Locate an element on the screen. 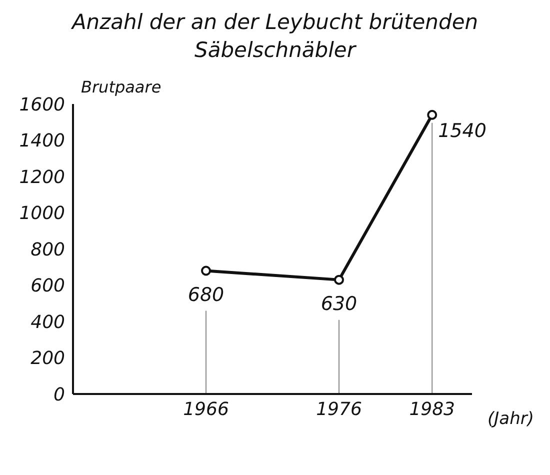 The width and height of the screenshot is (550, 475). y-tick-label: 1200 is located at coordinates (42, 177).